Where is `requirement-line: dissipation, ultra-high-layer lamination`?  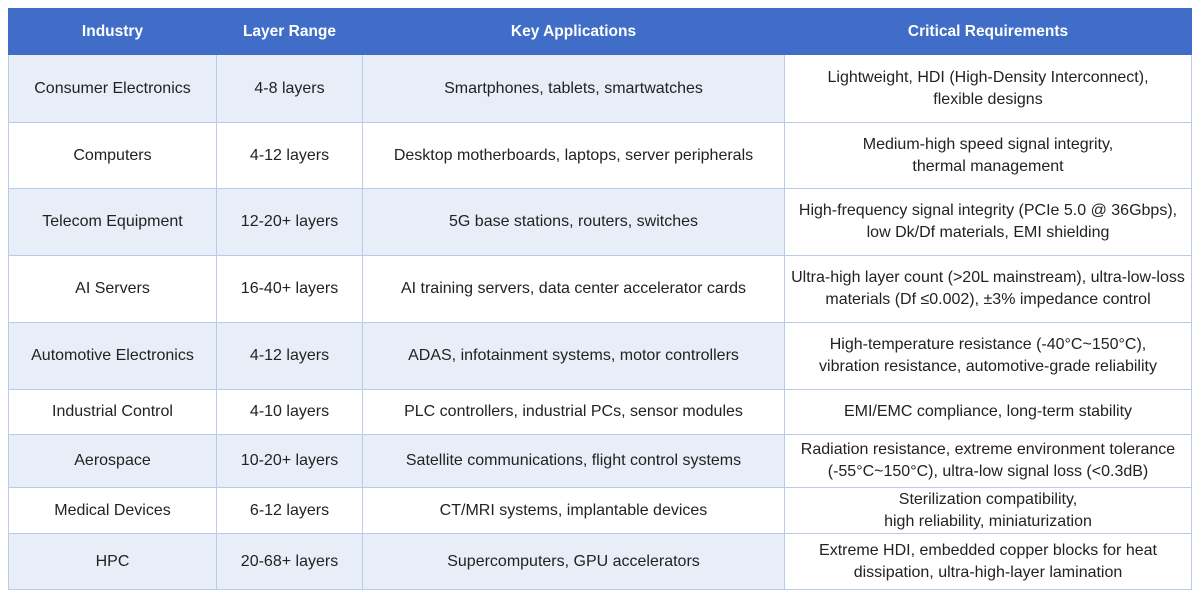 requirement-line: dissipation, ultra-high-layer lamination is located at coordinates (988, 572).